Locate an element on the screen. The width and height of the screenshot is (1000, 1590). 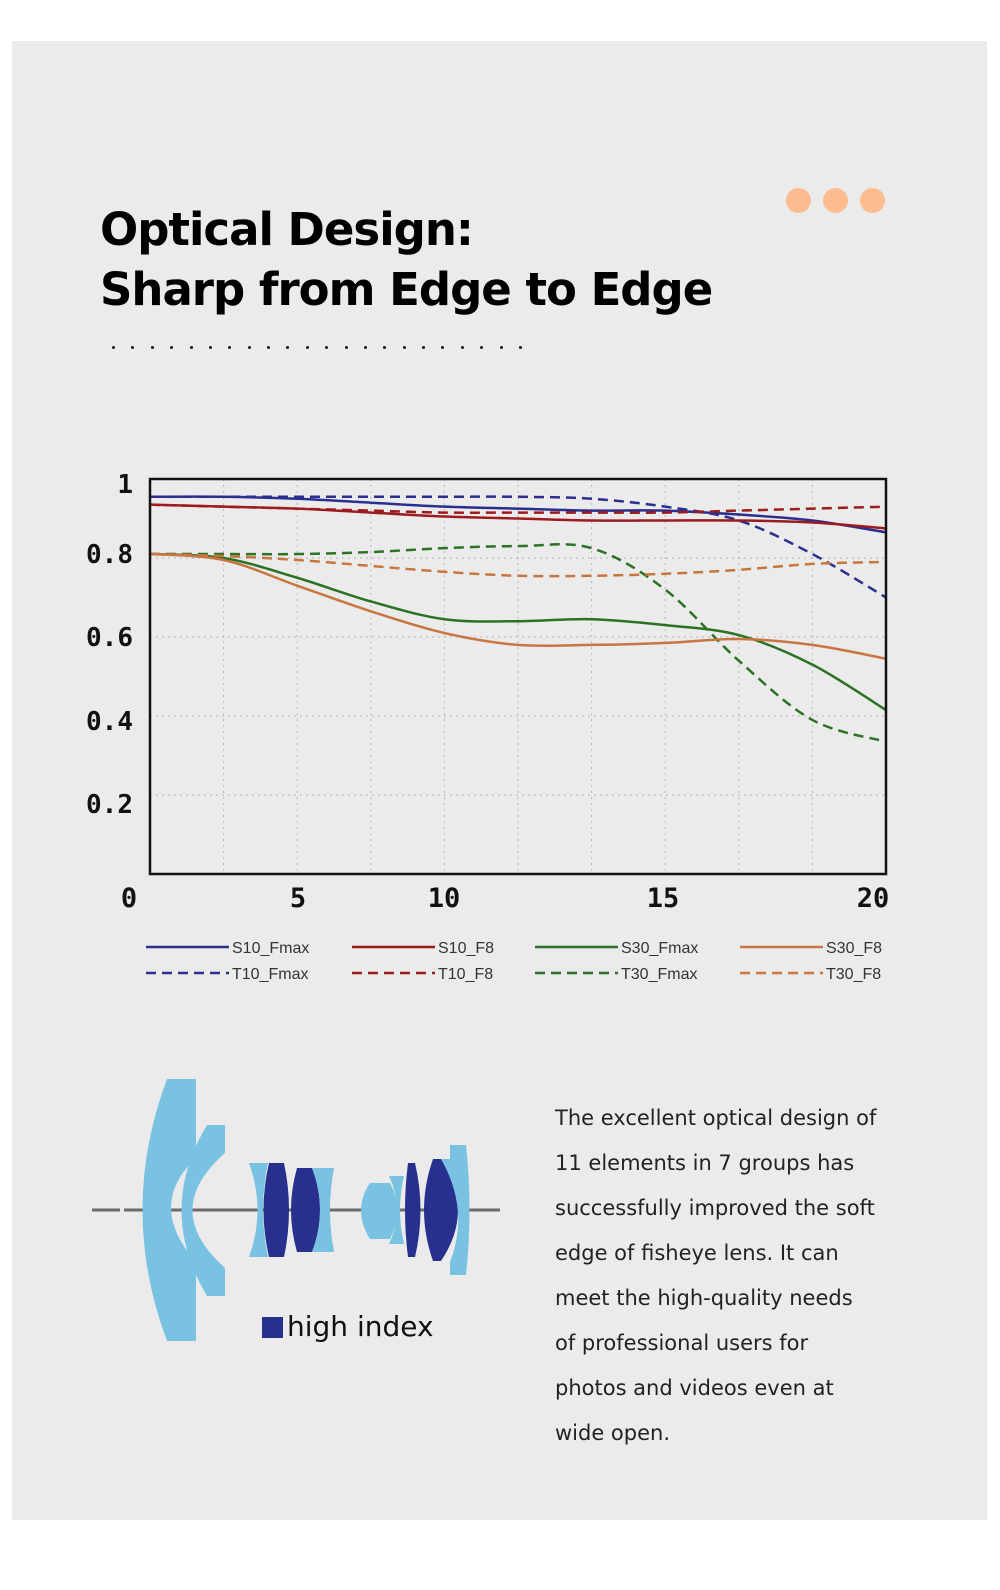
x-tick-label: 5 is located at coordinates (298, 898).